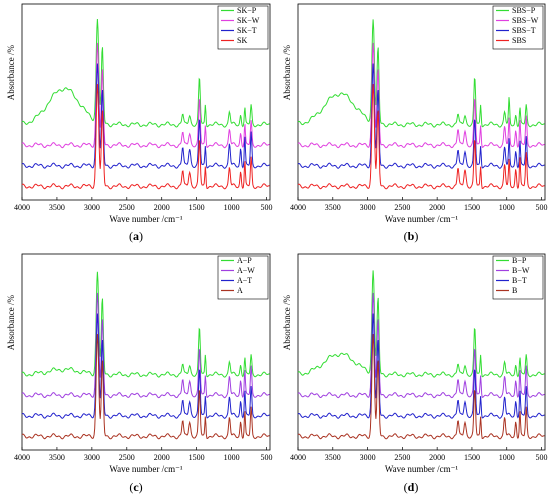 The height and width of the screenshot is (502, 550). I want to click on panel-label: (d), so click(411, 487).